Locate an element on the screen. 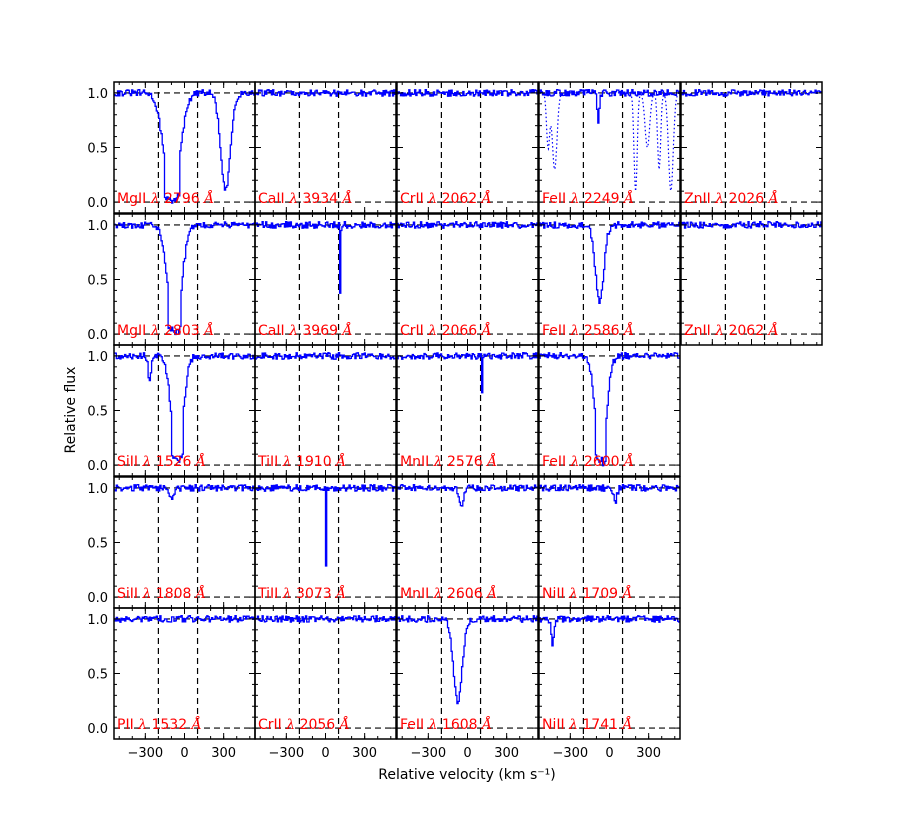 This screenshot has width=913, height=822. panel-tiii-3073: TiII λ 3073 Å is located at coordinates (325, 542).